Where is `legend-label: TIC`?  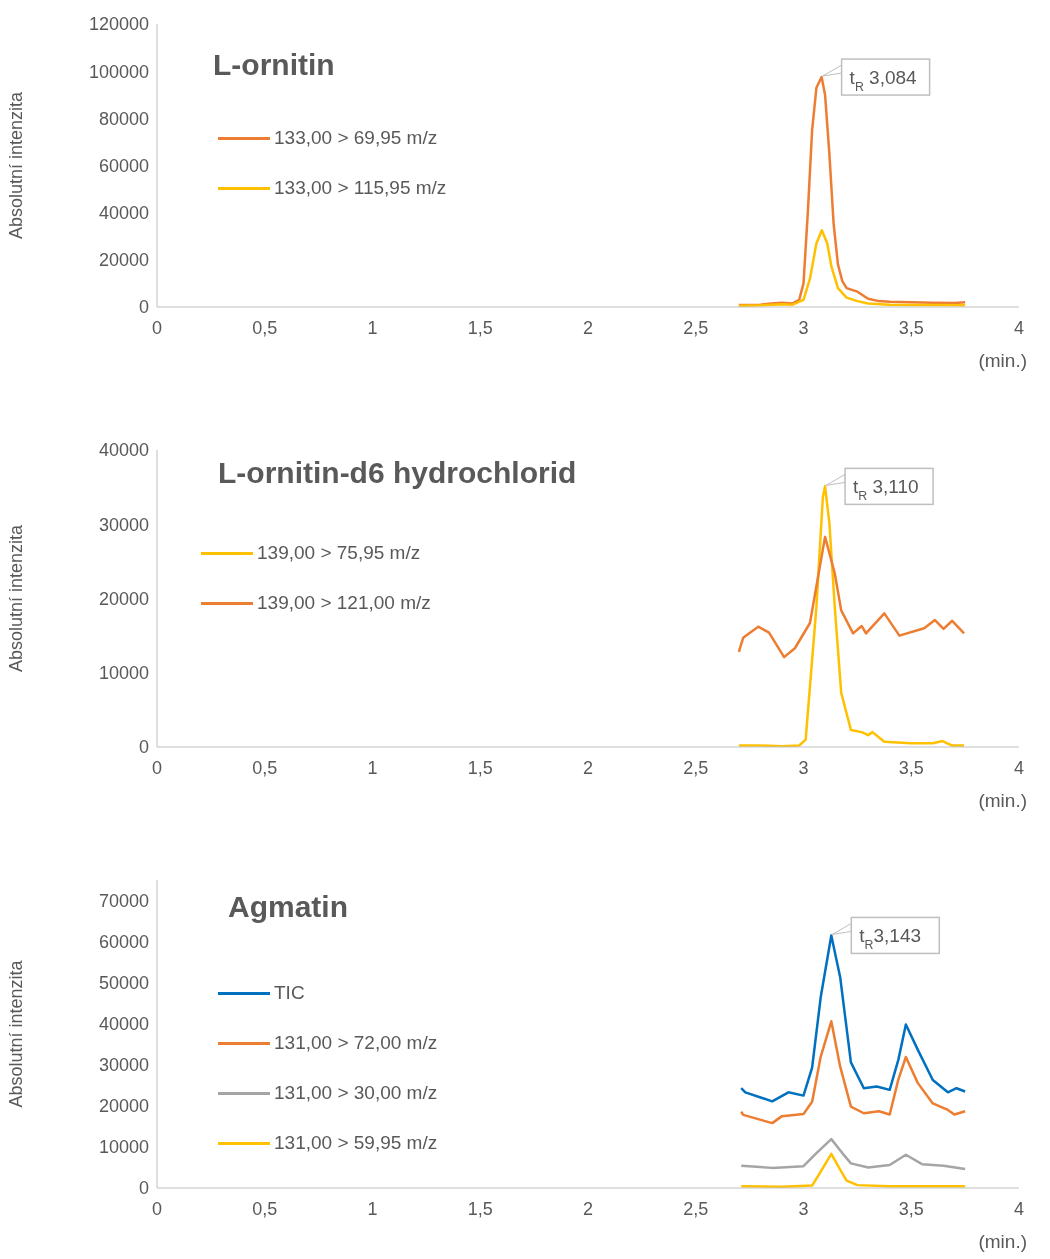
legend-label: TIC is located at coordinates (289, 993).